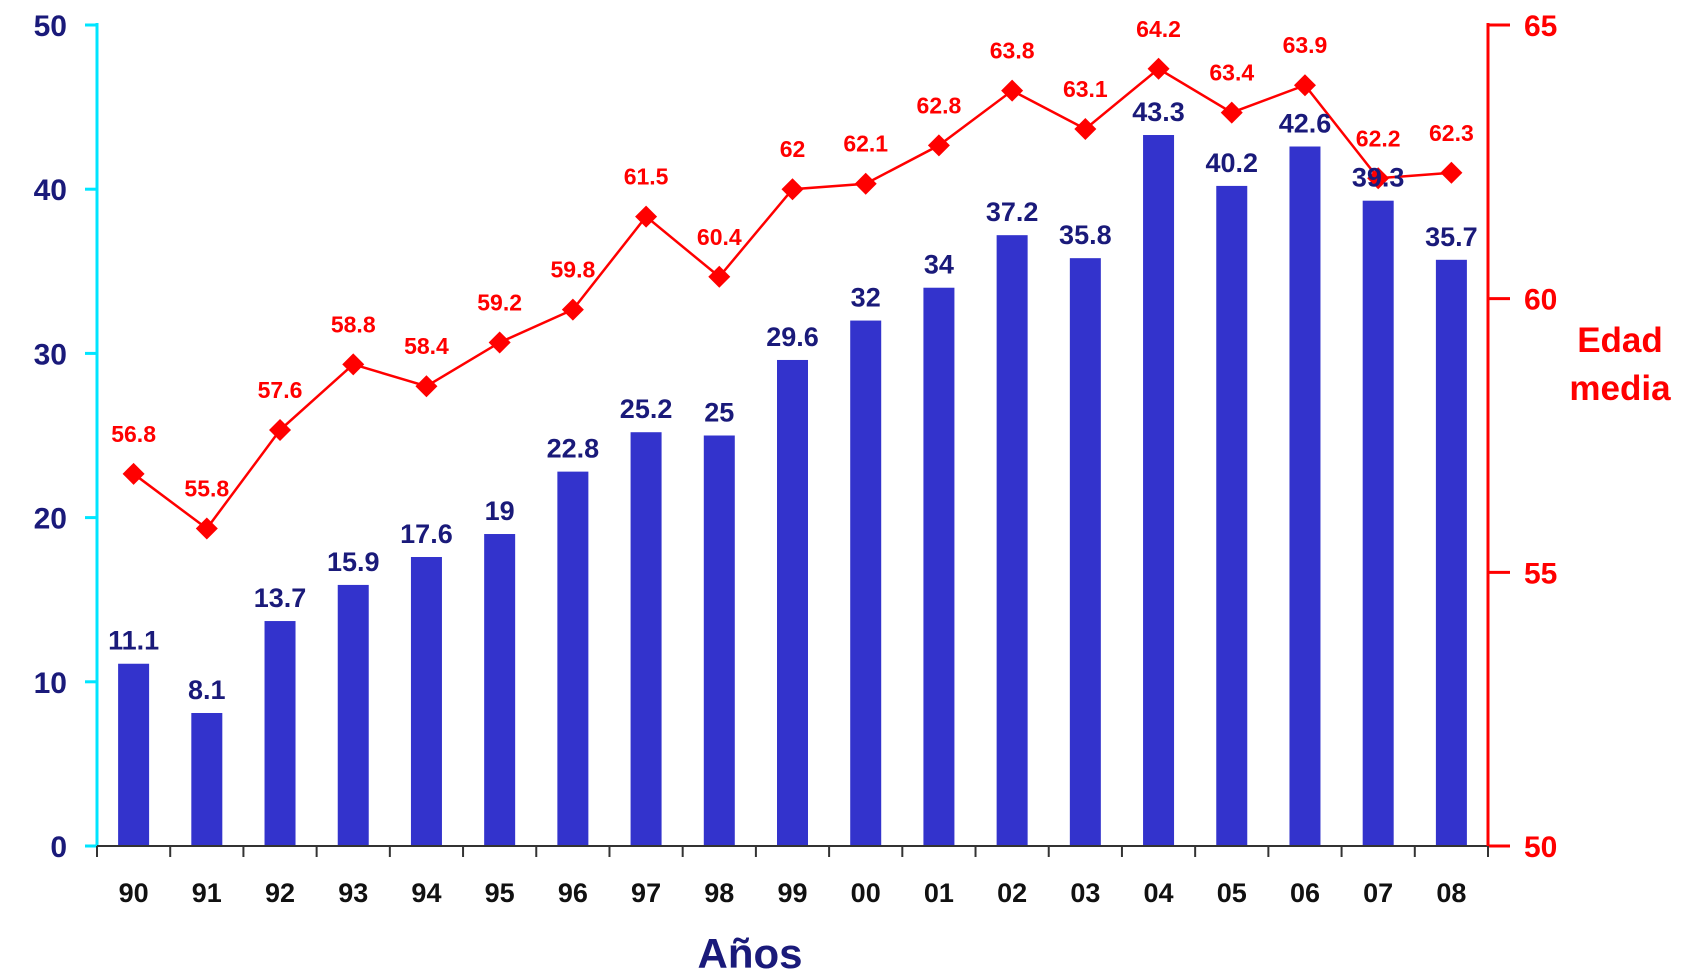 Image resolution: width=1697 pixels, height=974 pixels. I want to click on bar-value-label-96: 22.8, so click(573, 449).